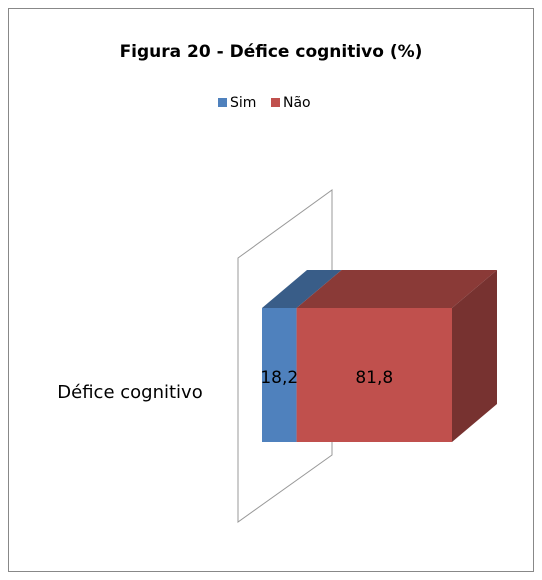  I want to click on chart-title: Figura 20 - Défice cognitivo (%), so click(271, 52).